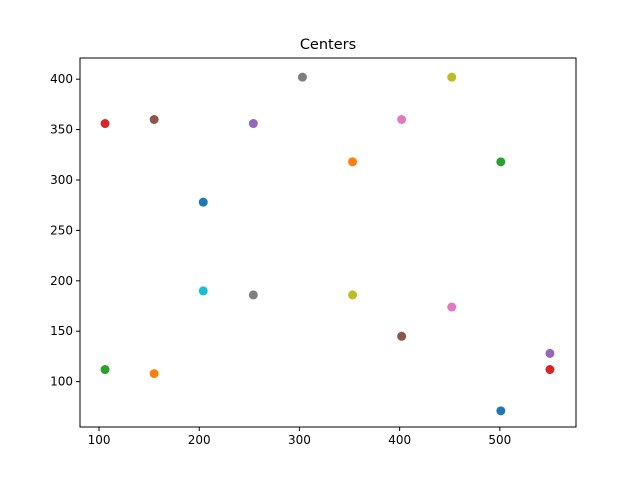 Image resolution: width=640 pixels, height=480 pixels. What do you see at coordinates (99, 440) in the screenshot?
I see `x-tick-label: 100` at bounding box center [99, 440].